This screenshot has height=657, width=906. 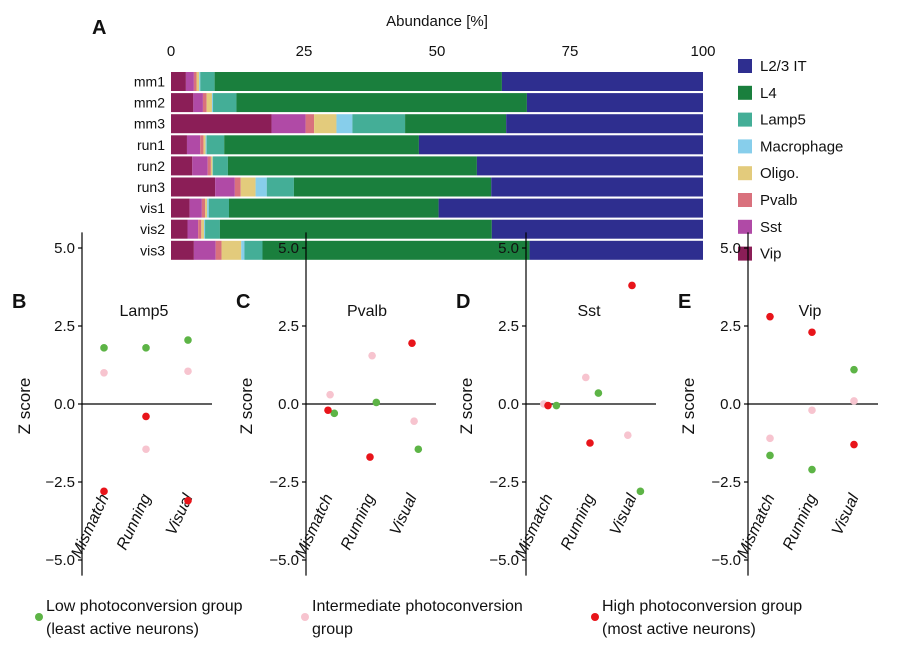 I want to click on point-lamp5-visual-high, so click(x=188, y=500).